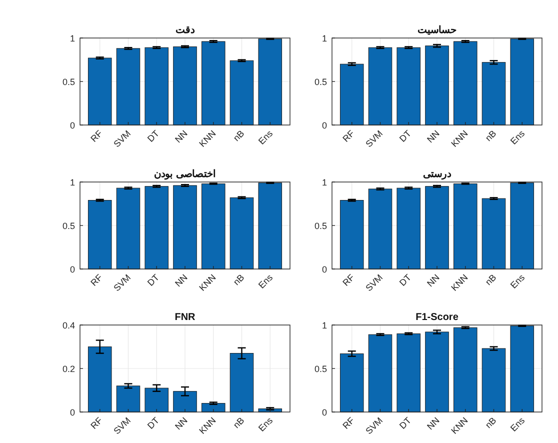  I want to click on chart-title: دقت, so click(186, 30).